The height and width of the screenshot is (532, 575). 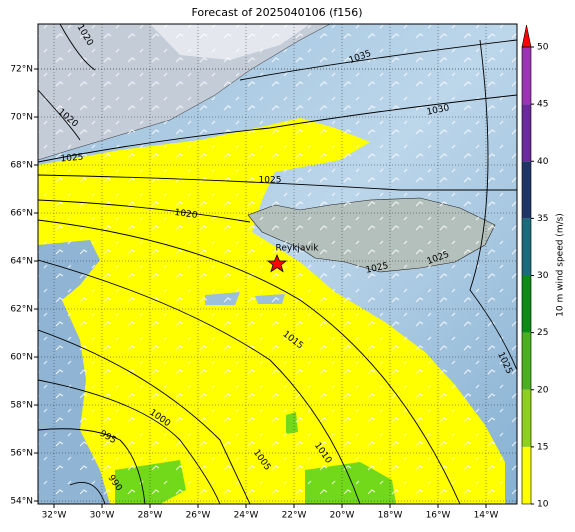 What do you see at coordinates (102, 516) in the screenshot?
I see `lon-tick-label: 30°W` at bounding box center [102, 516].